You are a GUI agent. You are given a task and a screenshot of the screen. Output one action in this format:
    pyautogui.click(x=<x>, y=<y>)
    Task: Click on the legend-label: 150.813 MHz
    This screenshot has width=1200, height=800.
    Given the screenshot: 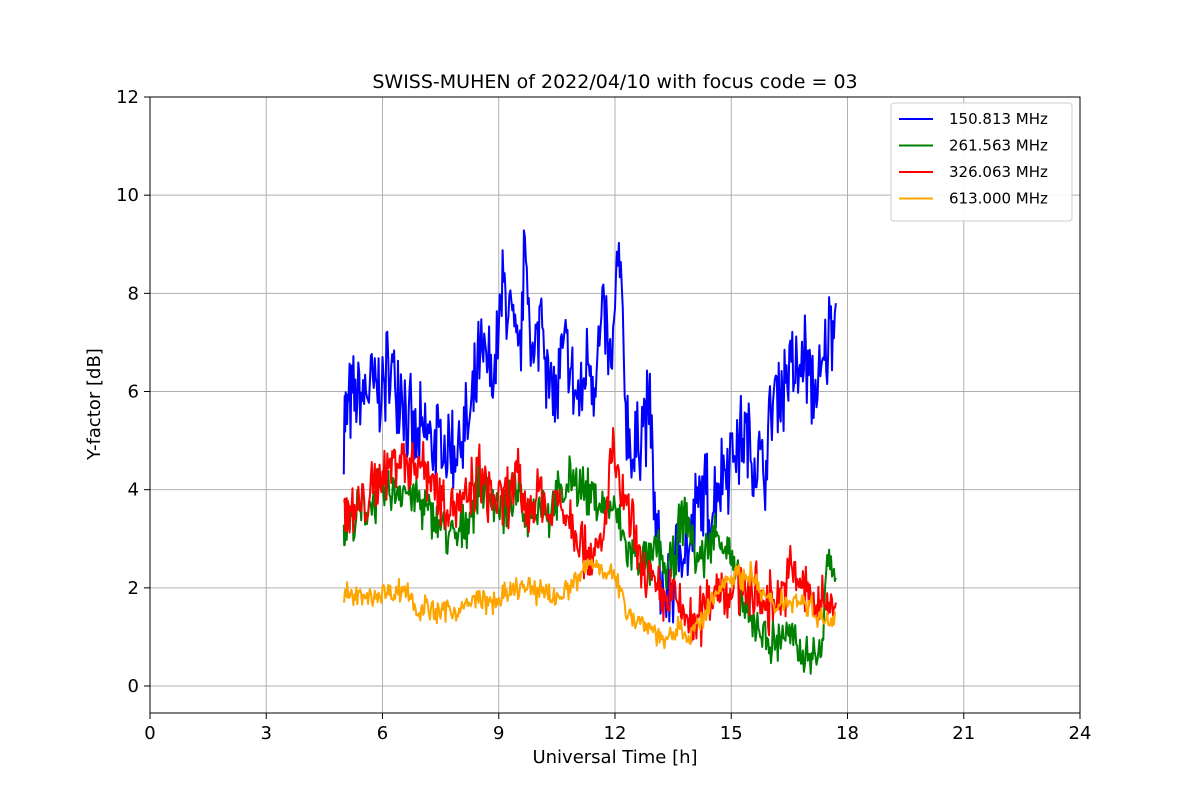 What is the action you would take?
    pyautogui.click(x=998, y=119)
    